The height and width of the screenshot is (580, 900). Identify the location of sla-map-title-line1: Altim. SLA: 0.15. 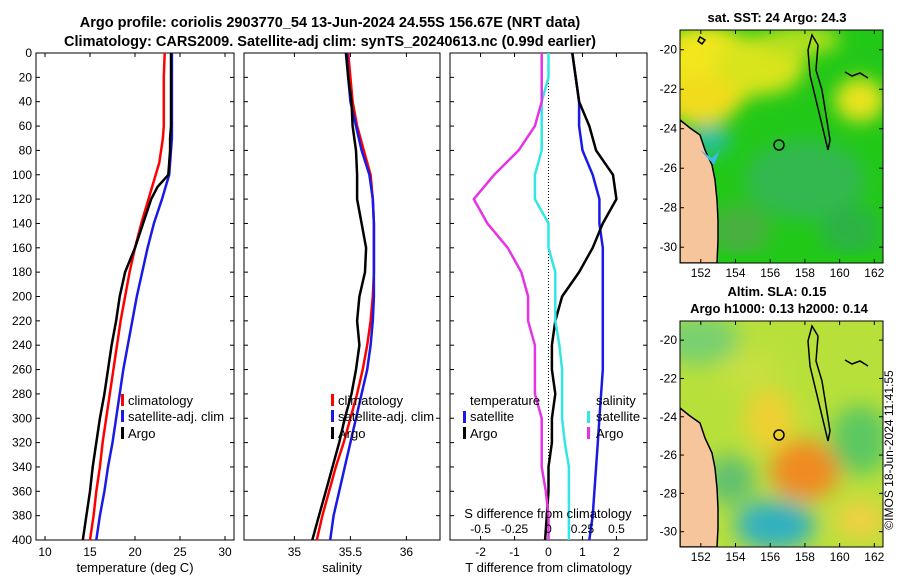
(777, 291).